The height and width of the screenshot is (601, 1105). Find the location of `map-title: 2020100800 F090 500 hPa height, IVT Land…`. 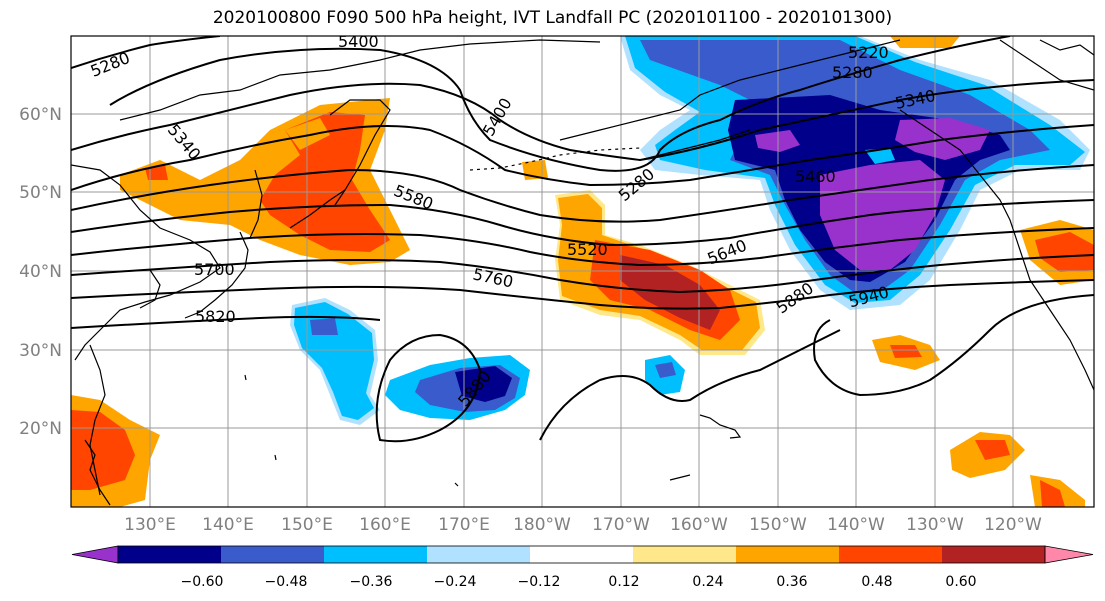

map-title: 2020100800 F090 500 hPa height, IVT Land… is located at coordinates (552, 18).